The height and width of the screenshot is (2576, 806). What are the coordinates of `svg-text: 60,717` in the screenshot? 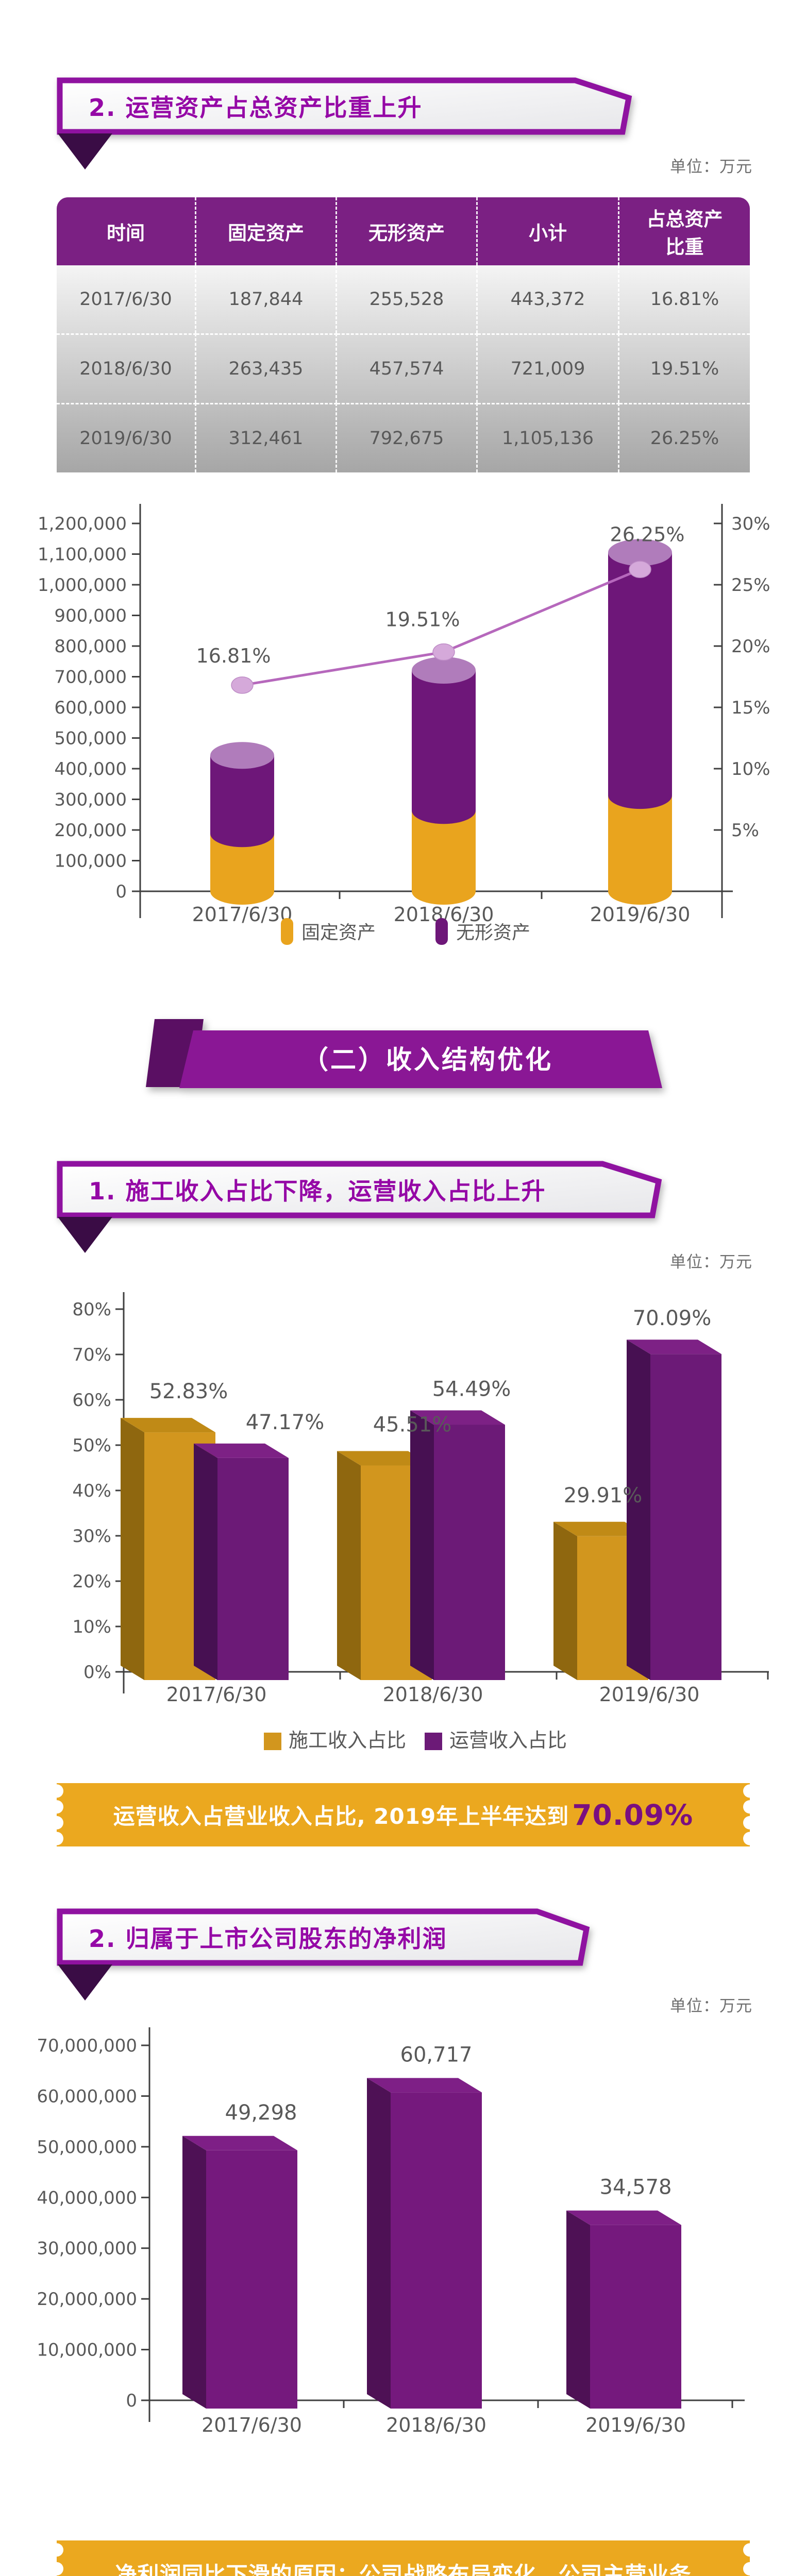 It's located at (437, 2054).